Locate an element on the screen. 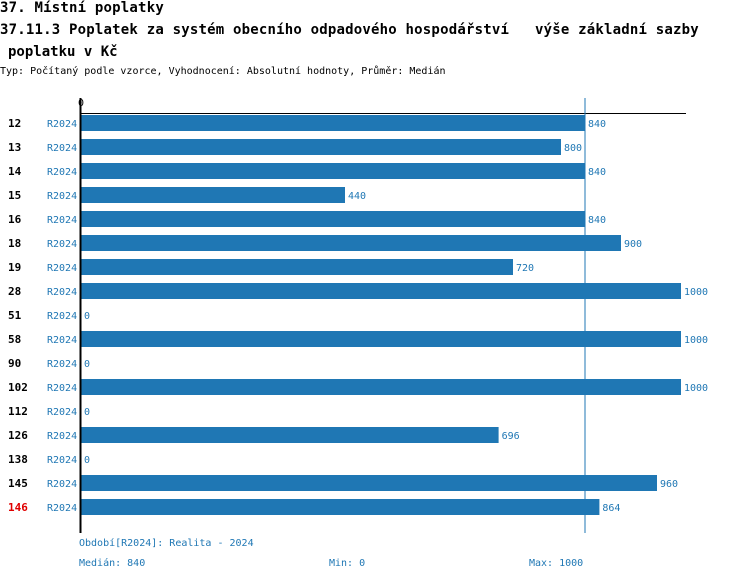  bar-value-label: 900 is located at coordinates (633, 244).